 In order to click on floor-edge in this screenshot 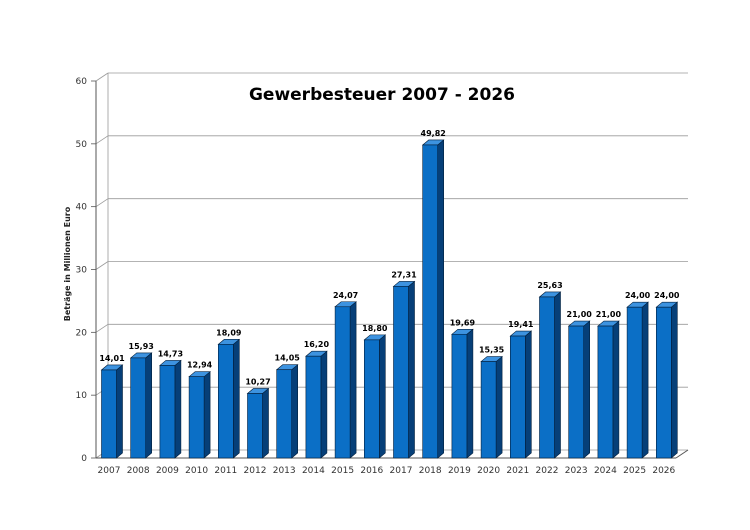, I will do `click(682, 454)`.